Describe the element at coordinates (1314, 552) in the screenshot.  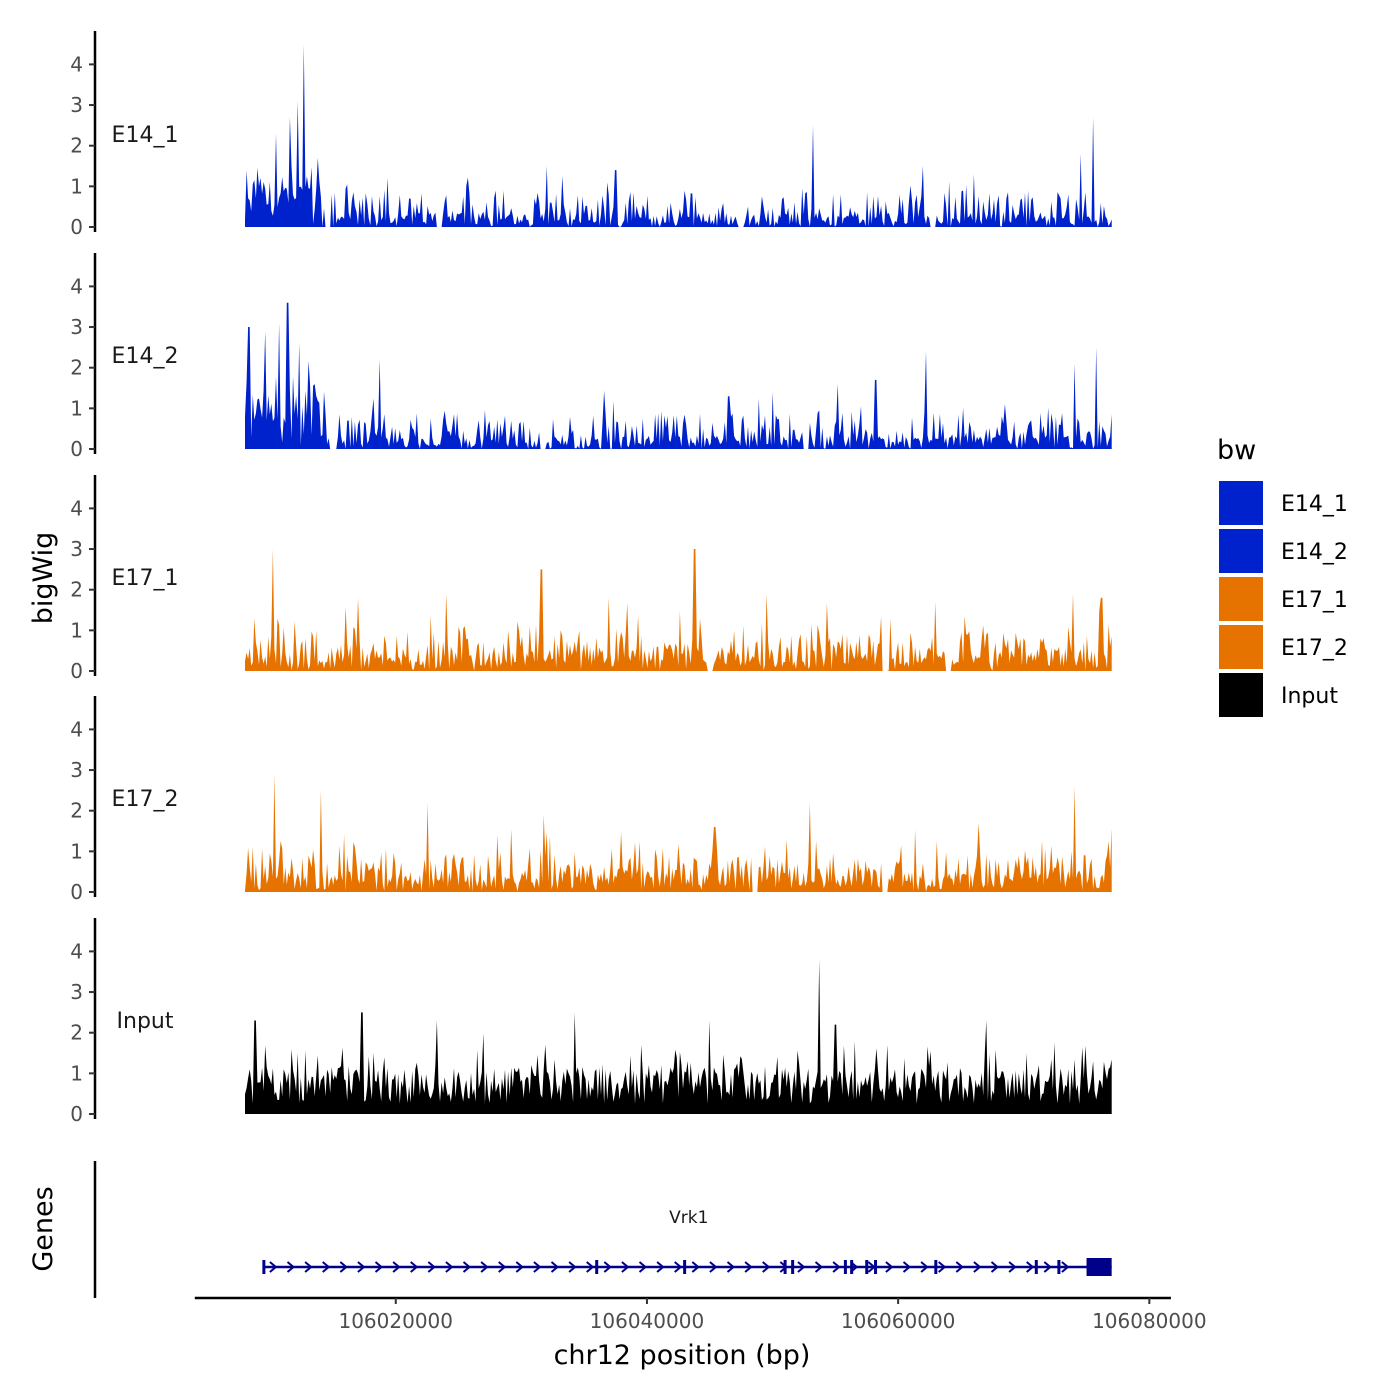
I see `legend-label: E14_2` at that location.